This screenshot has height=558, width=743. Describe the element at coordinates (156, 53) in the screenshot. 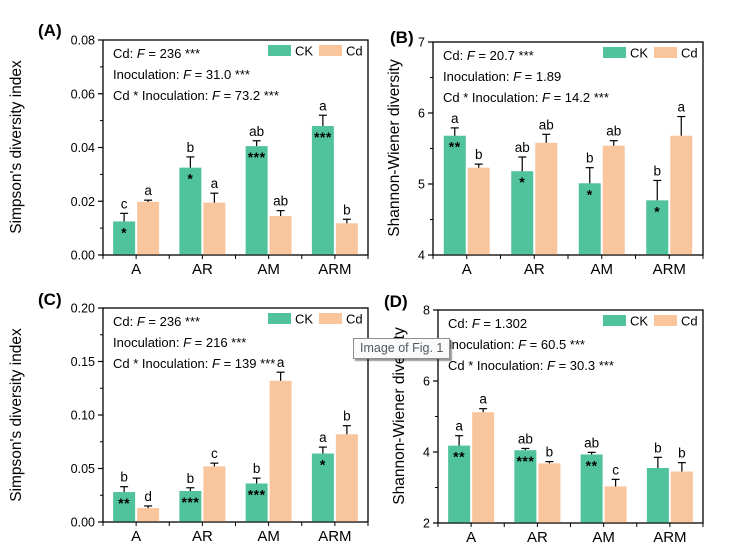

I see `stats-line: Cd: F = 236 ***` at that location.